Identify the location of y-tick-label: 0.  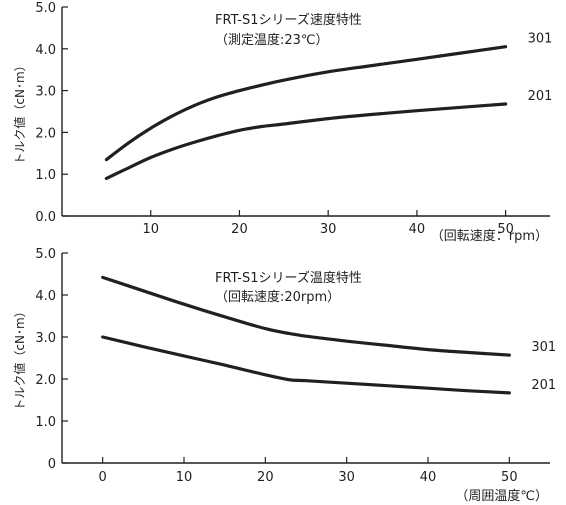
(52, 464).